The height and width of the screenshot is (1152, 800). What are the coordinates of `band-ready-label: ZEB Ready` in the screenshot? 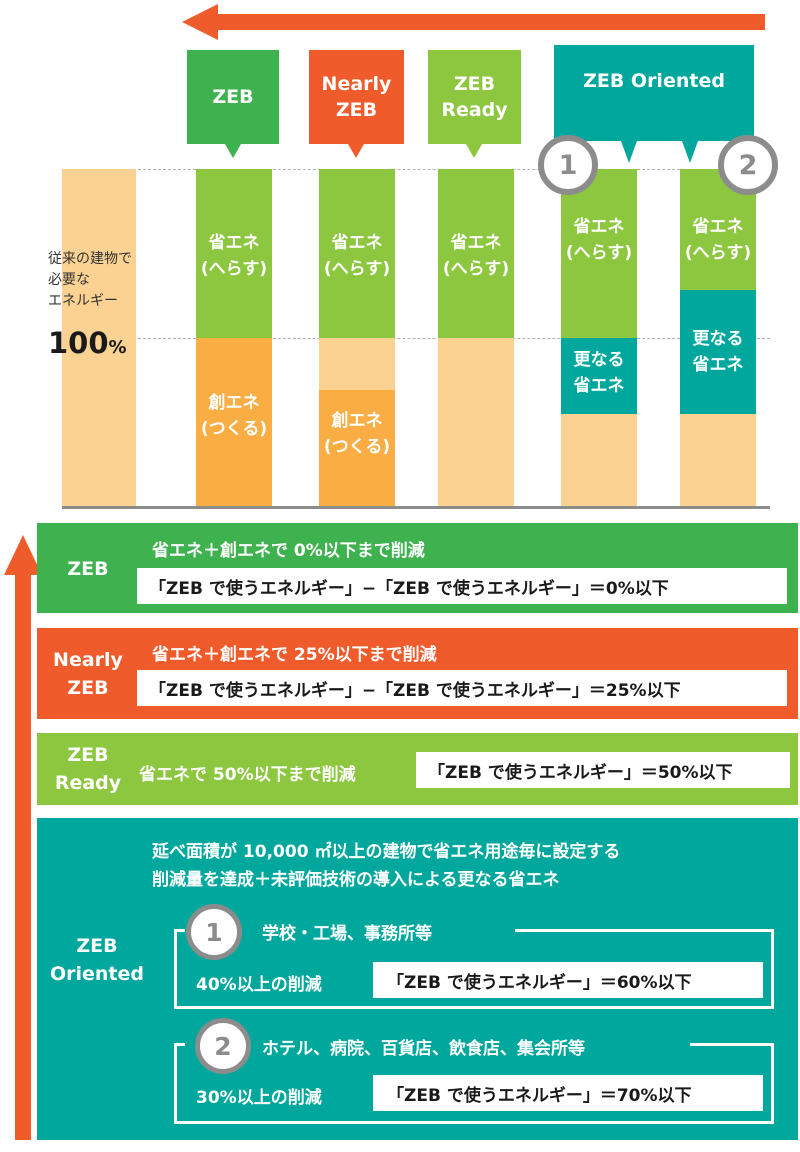 It's located at (88, 769).